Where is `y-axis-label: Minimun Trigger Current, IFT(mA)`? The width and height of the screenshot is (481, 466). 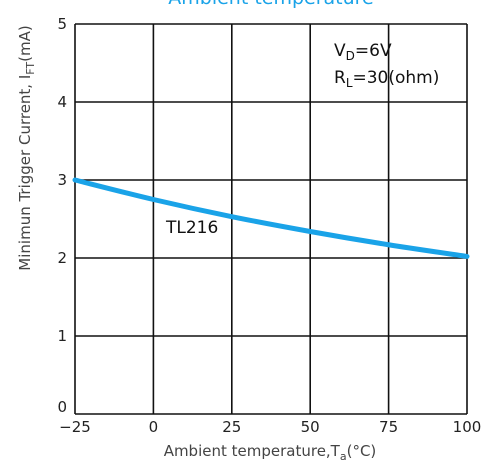
y-axis-label: Minimun Trigger Current, IFT(mA) is located at coordinates (26, 147).